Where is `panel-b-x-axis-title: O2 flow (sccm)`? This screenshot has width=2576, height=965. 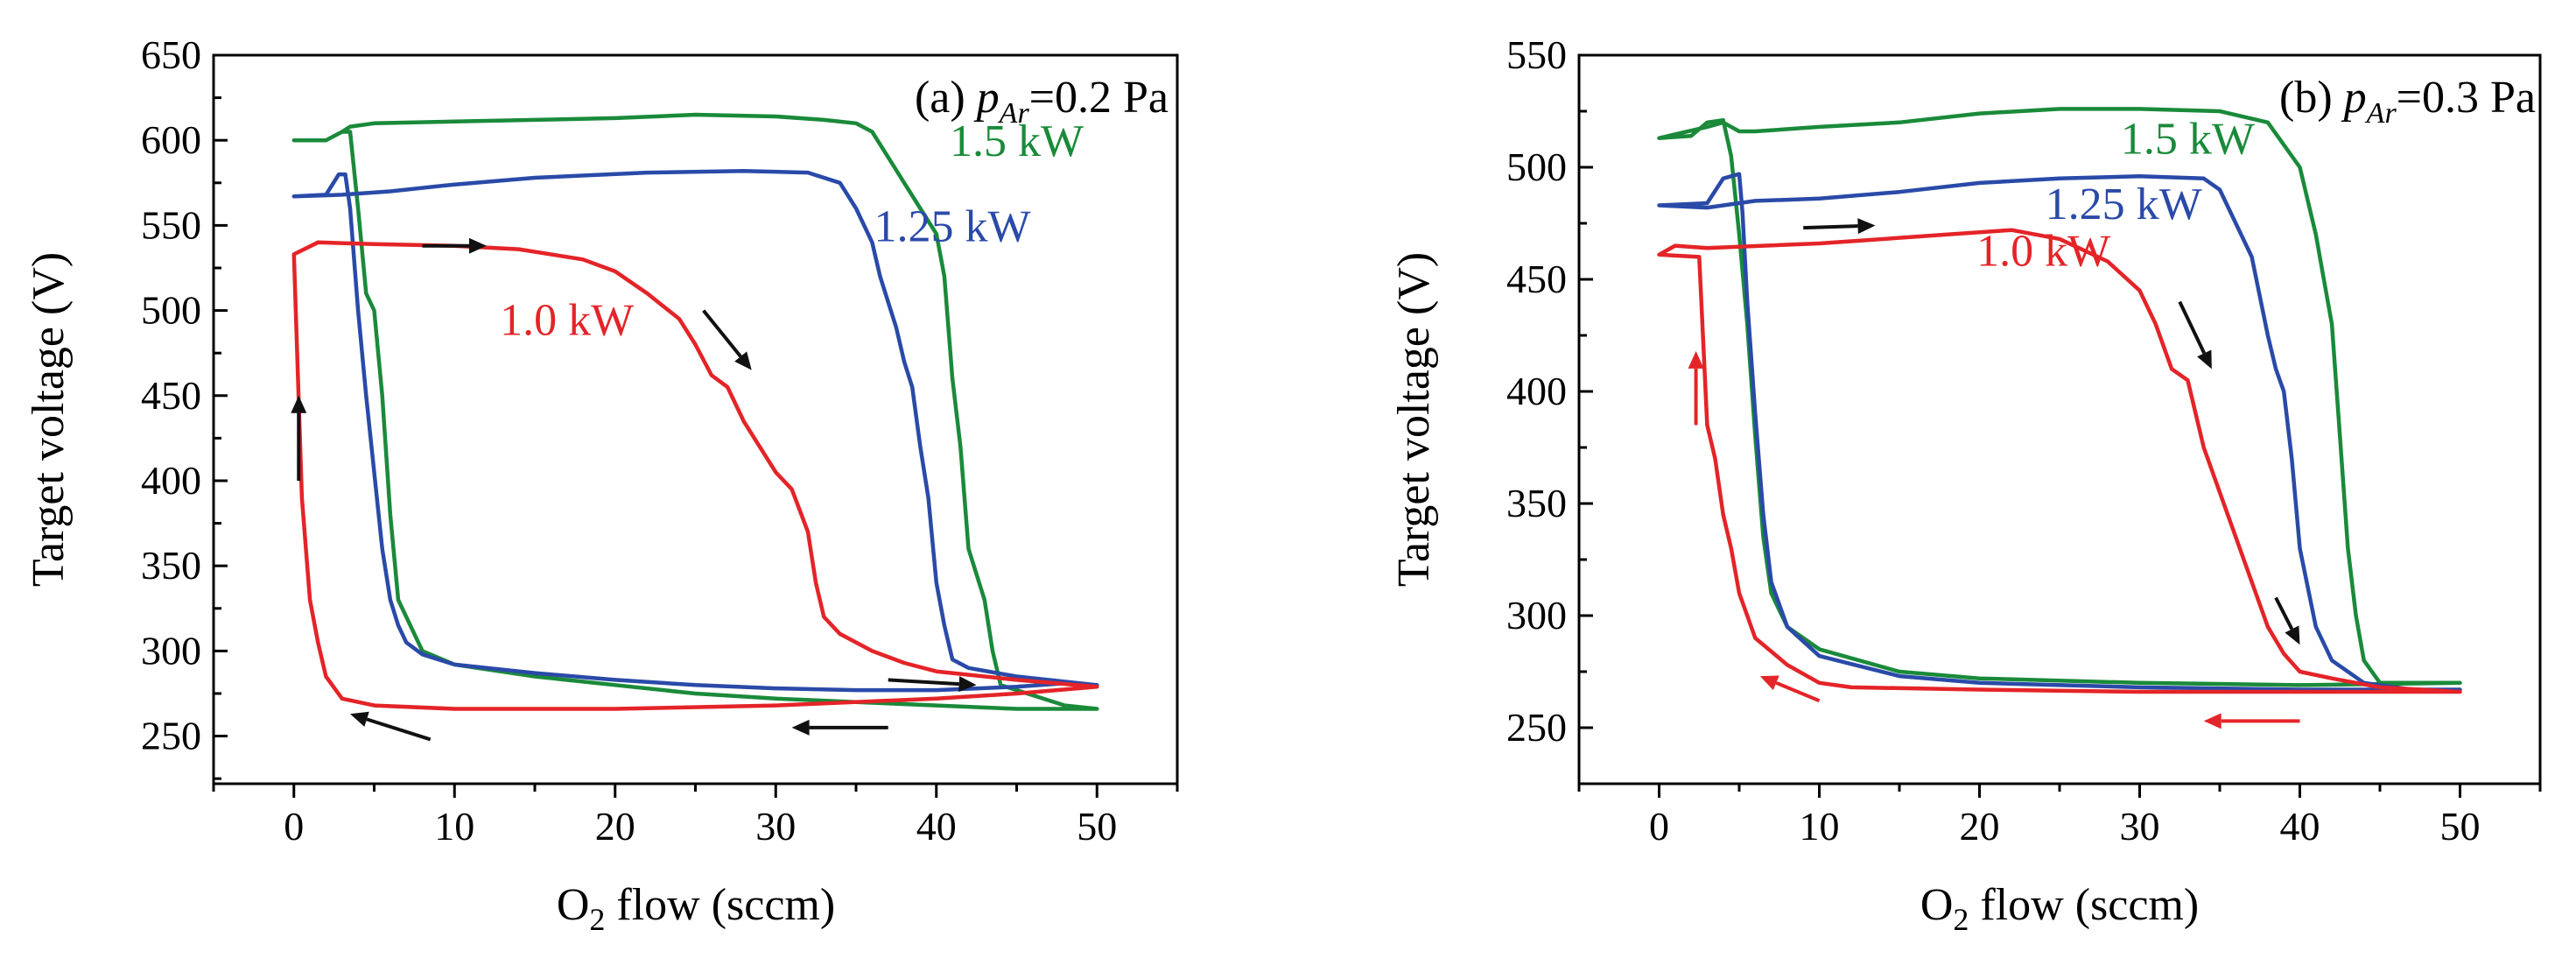 panel-b-x-axis-title: O2 flow (sccm) is located at coordinates (2059, 908).